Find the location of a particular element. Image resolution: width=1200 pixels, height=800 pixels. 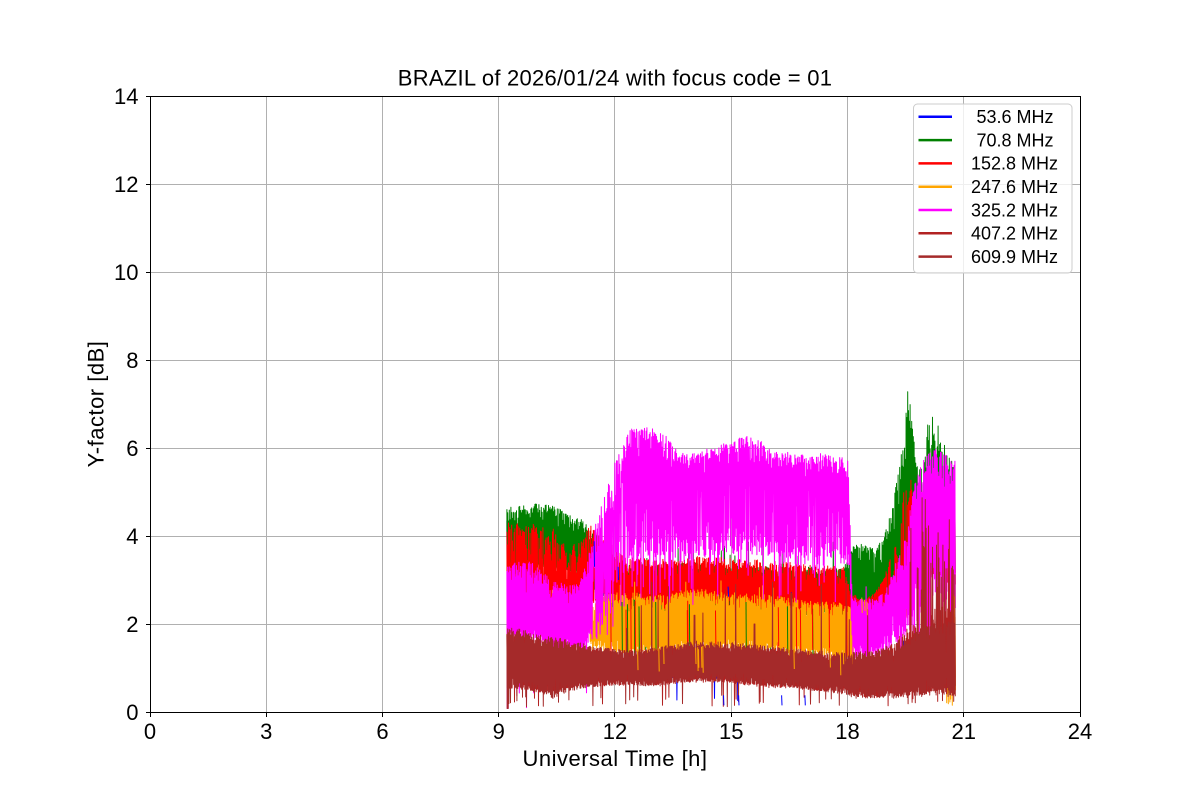

svg-text: 53.6 MHz is located at coordinates (1015, 117).